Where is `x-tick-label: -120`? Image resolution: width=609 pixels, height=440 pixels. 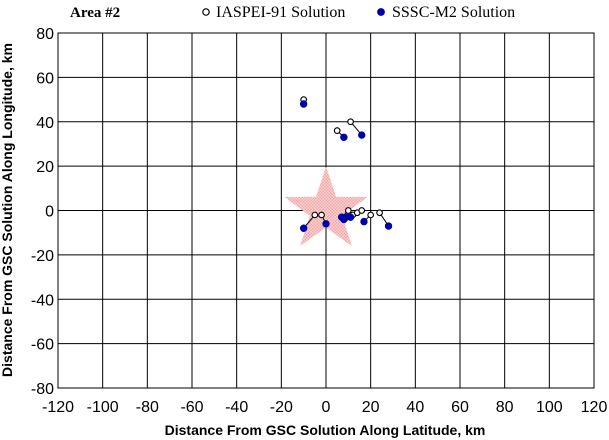
x-tick-label: -120 is located at coordinates (58, 407).